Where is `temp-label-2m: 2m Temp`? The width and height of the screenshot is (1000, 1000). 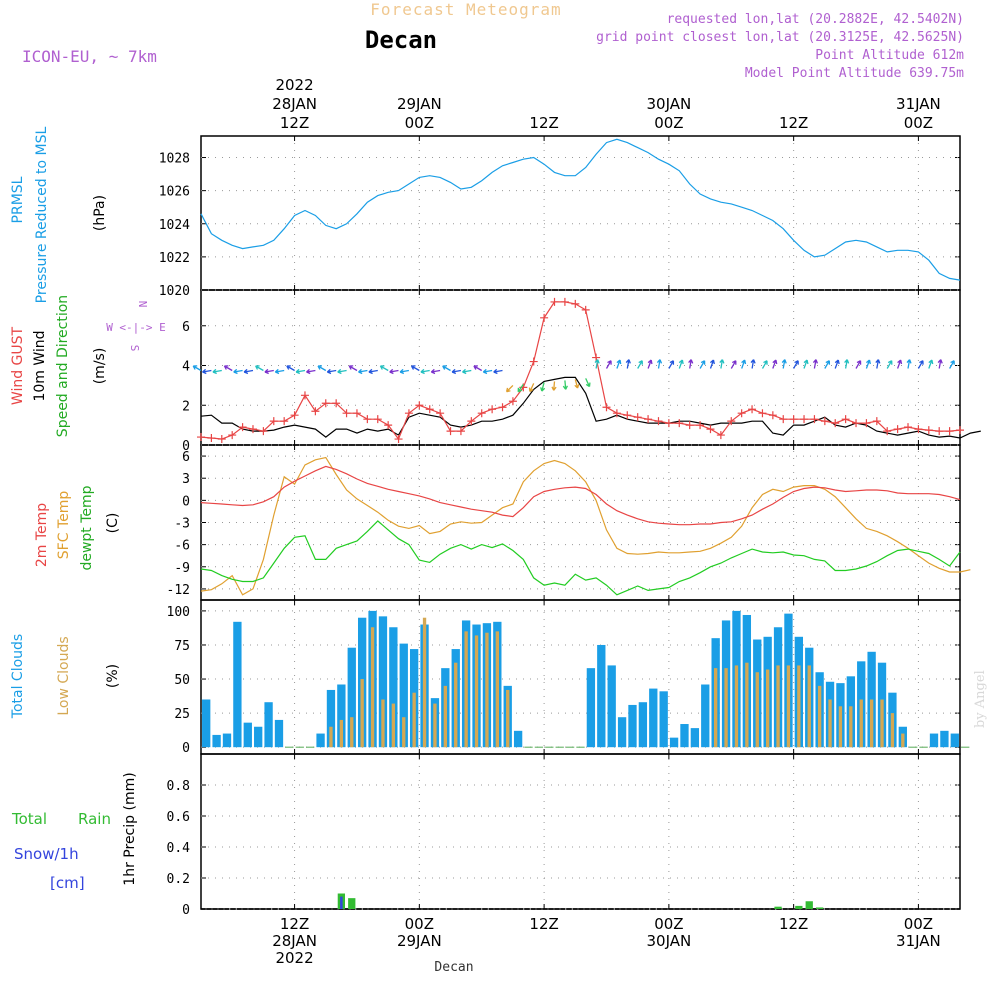
temp-label-2m: 2m Temp is located at coordinates (42, 535).